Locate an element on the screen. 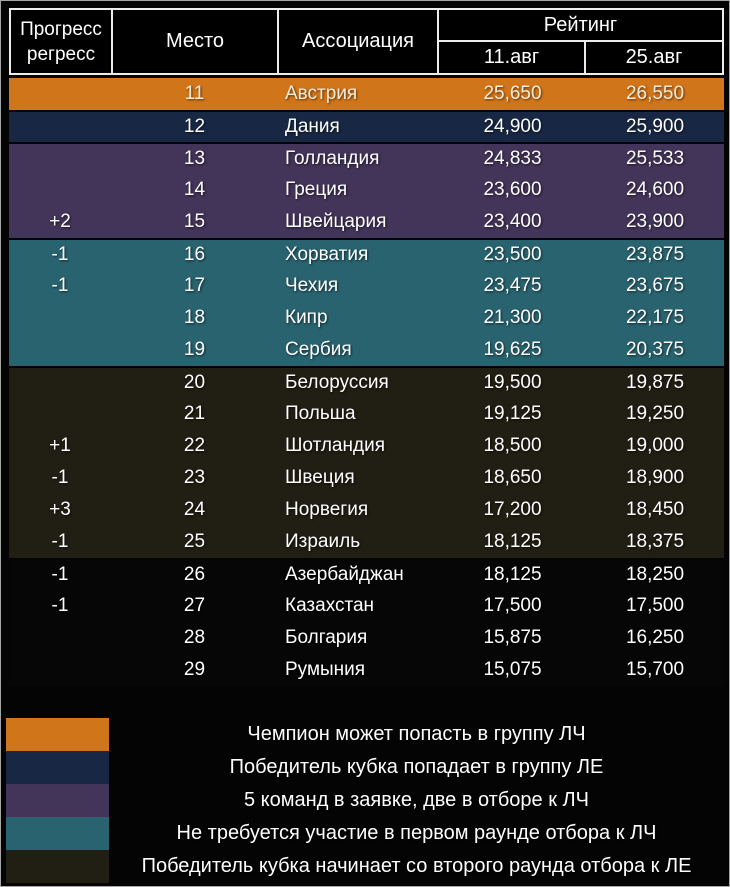 This screenshot has height=887, width=730. rating-aug25-cell: 24,600 is located at coordinates (655, 189).